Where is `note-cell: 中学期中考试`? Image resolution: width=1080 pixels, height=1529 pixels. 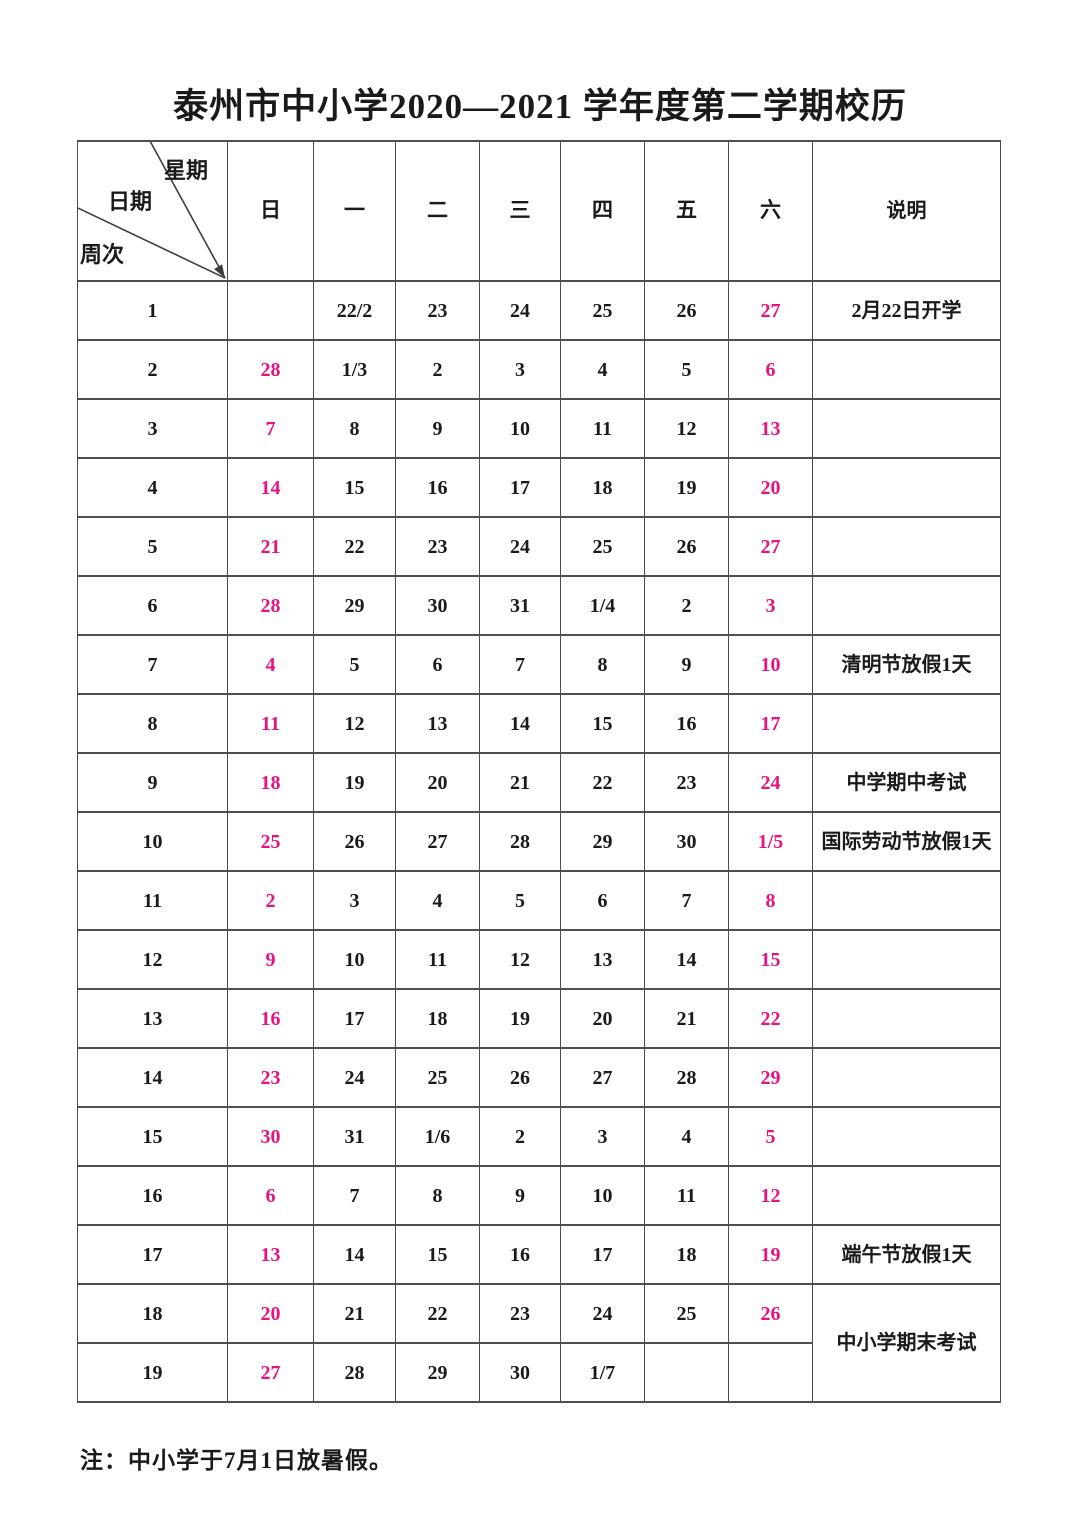 note-cell: 中学期中考试 is located at coordinates (906, 782).